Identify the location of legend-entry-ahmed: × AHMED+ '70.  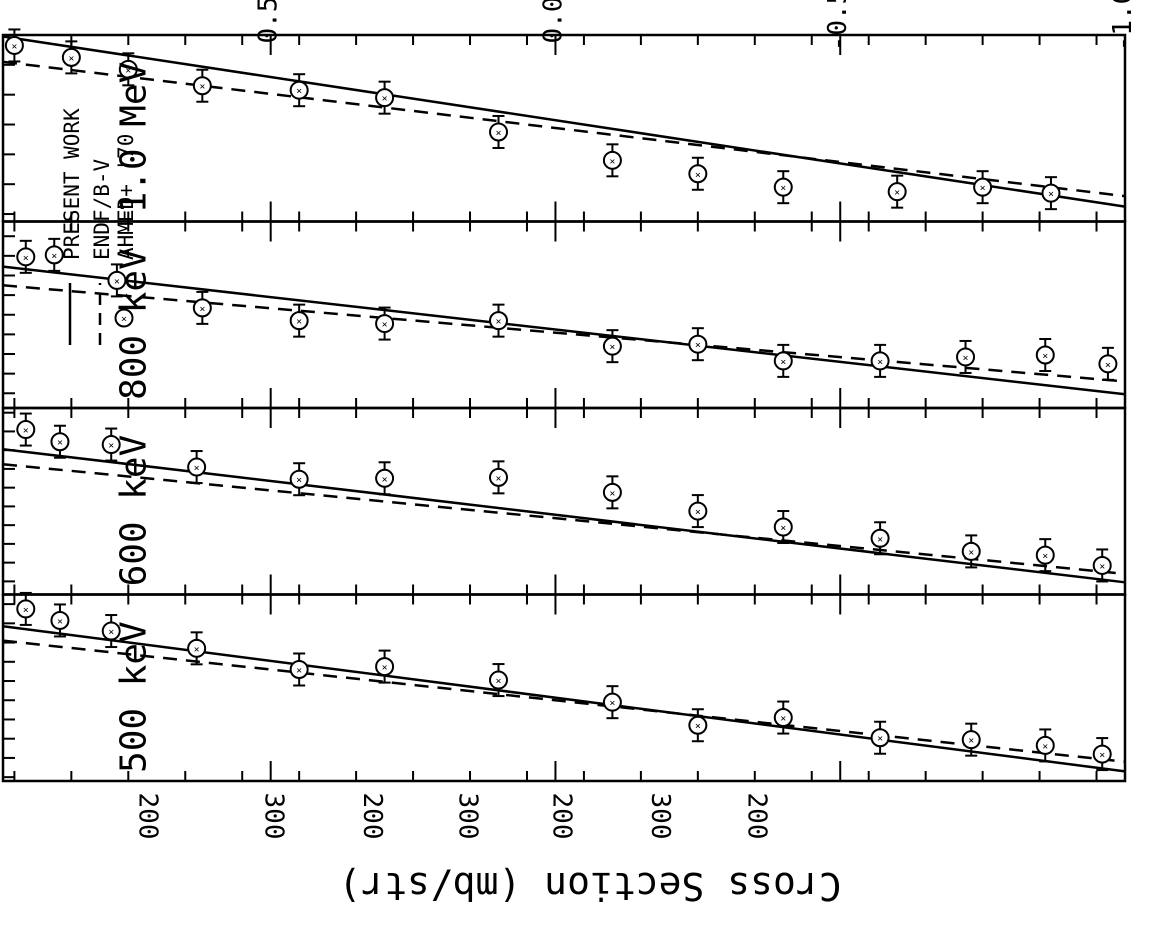
(126, 231).